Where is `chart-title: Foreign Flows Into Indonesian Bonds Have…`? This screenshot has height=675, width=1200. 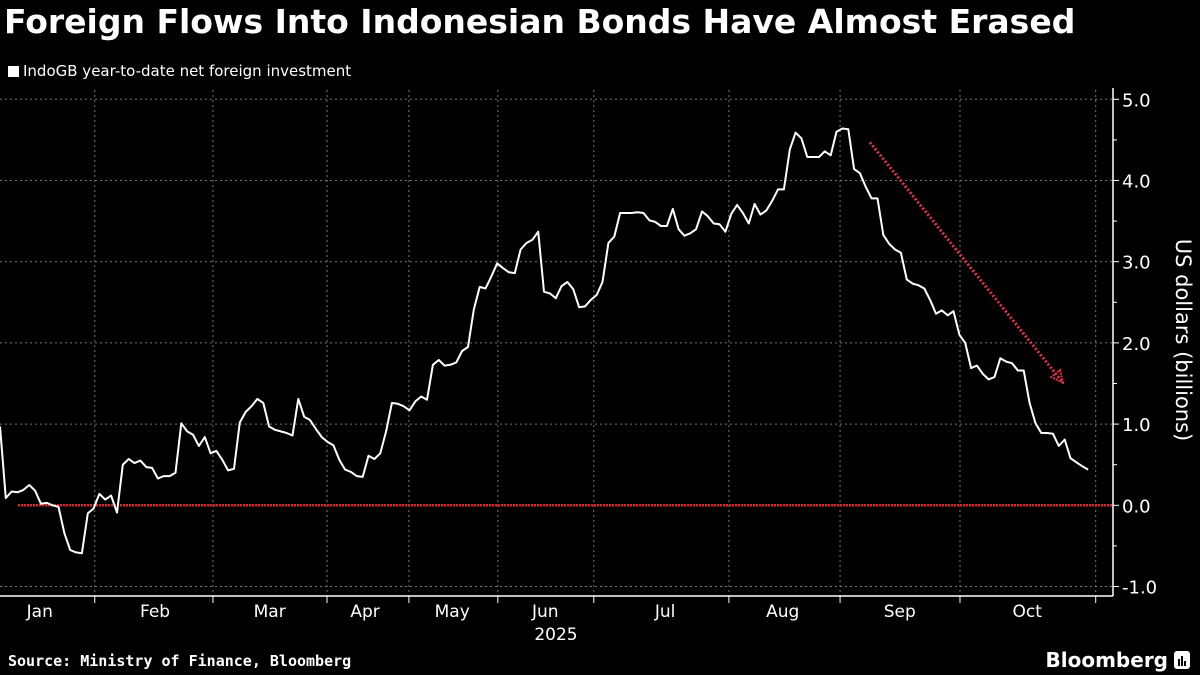
chart-title: Foreign Flows Into Indonesian Bonds Have… is located at coordinates (540, 21).